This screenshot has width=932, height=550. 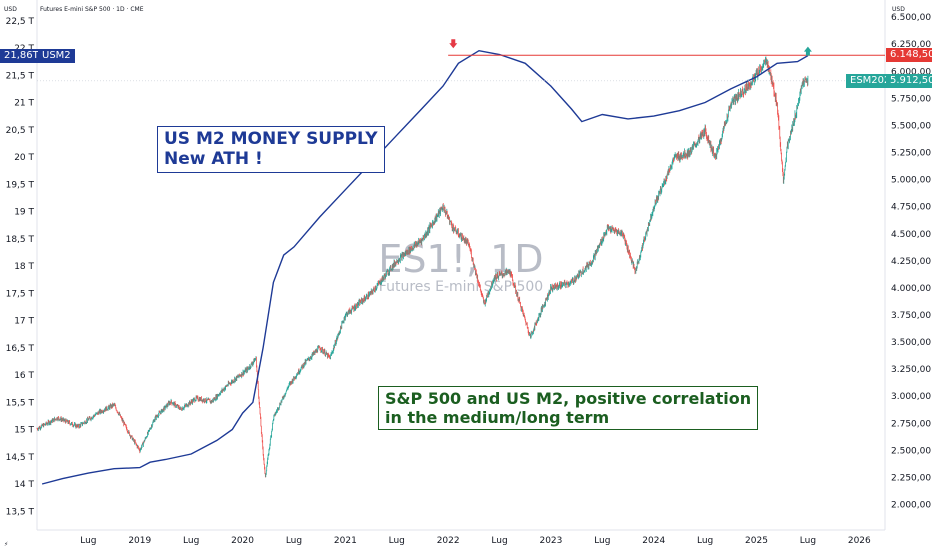 What do you see at coordinates (24, 267) in the screenshot?
I see `left-tick-label: 18 T` at bounding box center [24, 267].